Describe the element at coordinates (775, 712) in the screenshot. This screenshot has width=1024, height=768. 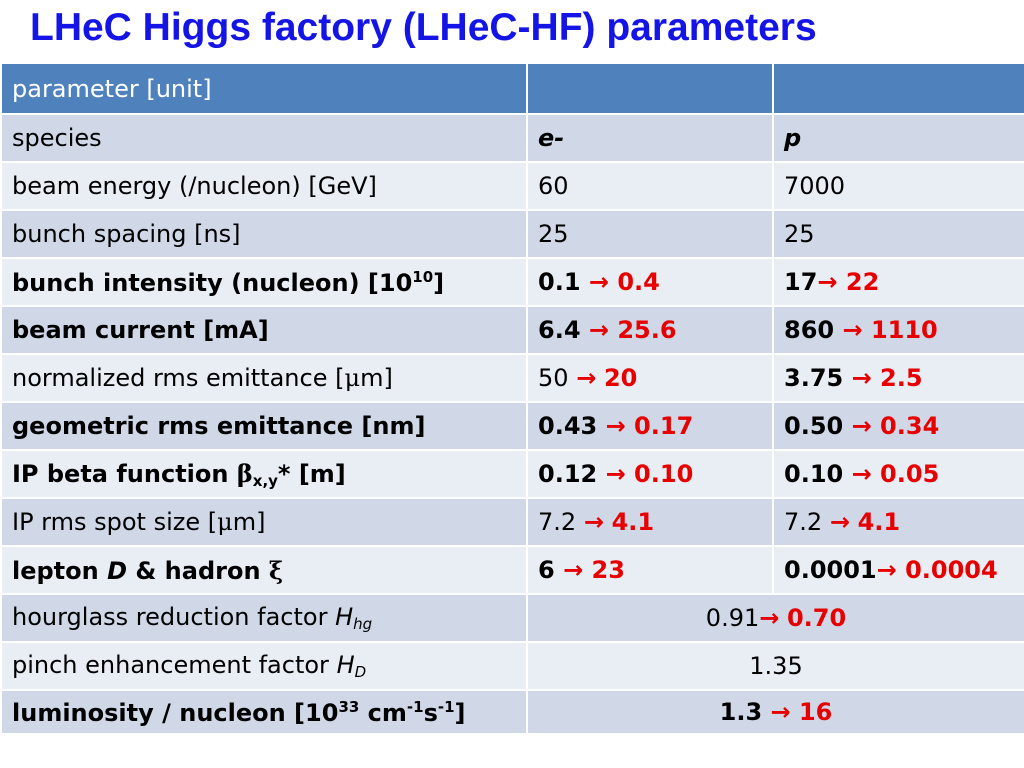
I see `combined-value: 1.3 → 16` at that location.